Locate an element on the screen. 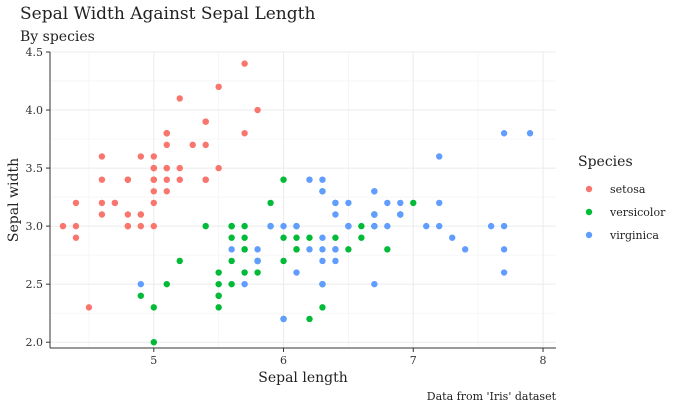  y-tick-label: 3.0 is located at coordinates (35, 226).